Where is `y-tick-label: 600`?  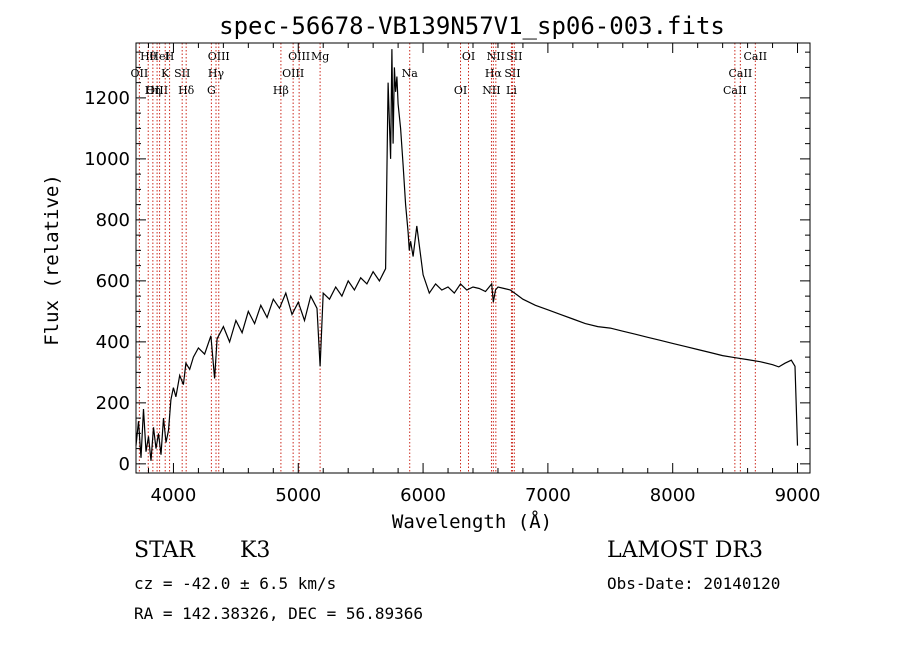
y-tick-label: 600 is located at coordinates (113, 281).